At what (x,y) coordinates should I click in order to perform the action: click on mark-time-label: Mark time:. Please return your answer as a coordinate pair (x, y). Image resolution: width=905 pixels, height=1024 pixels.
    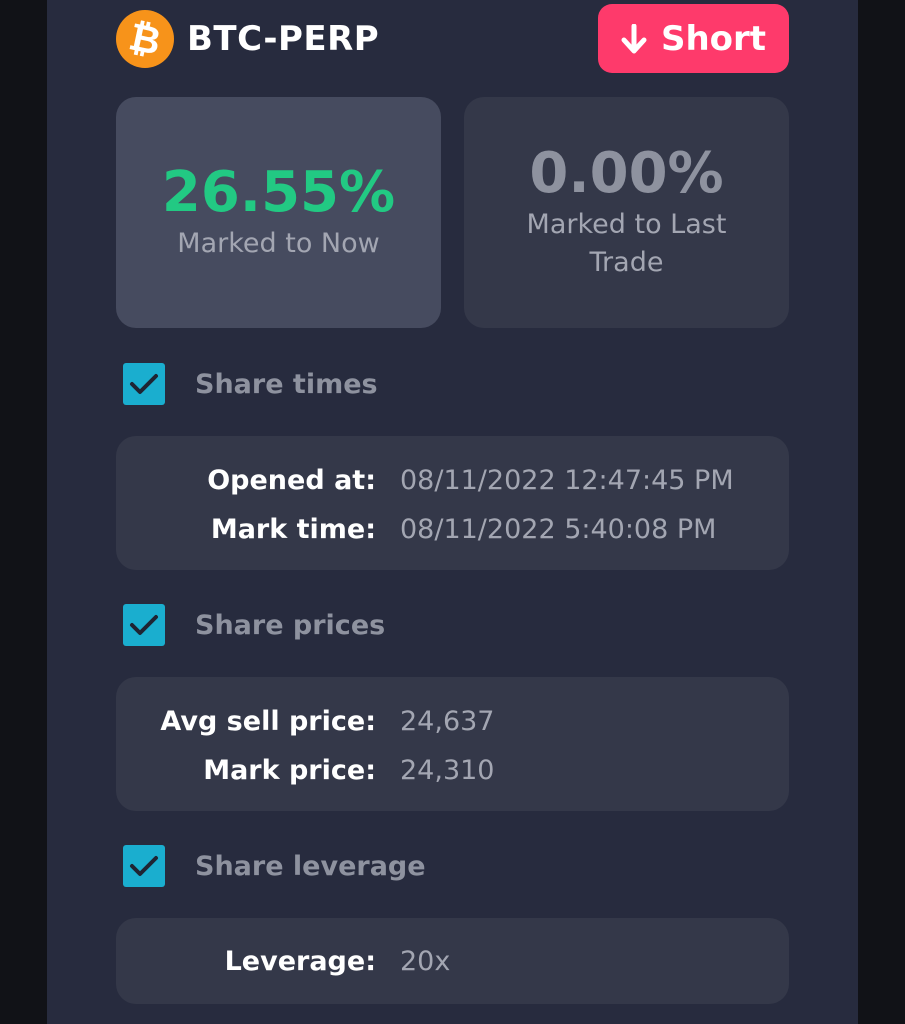
    Looking at the image, I should click on (293, 529).